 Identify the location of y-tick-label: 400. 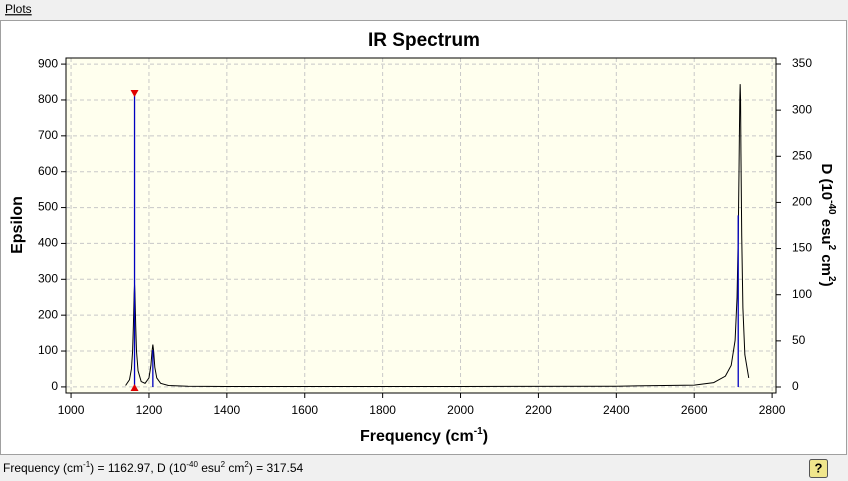
(48, 243).